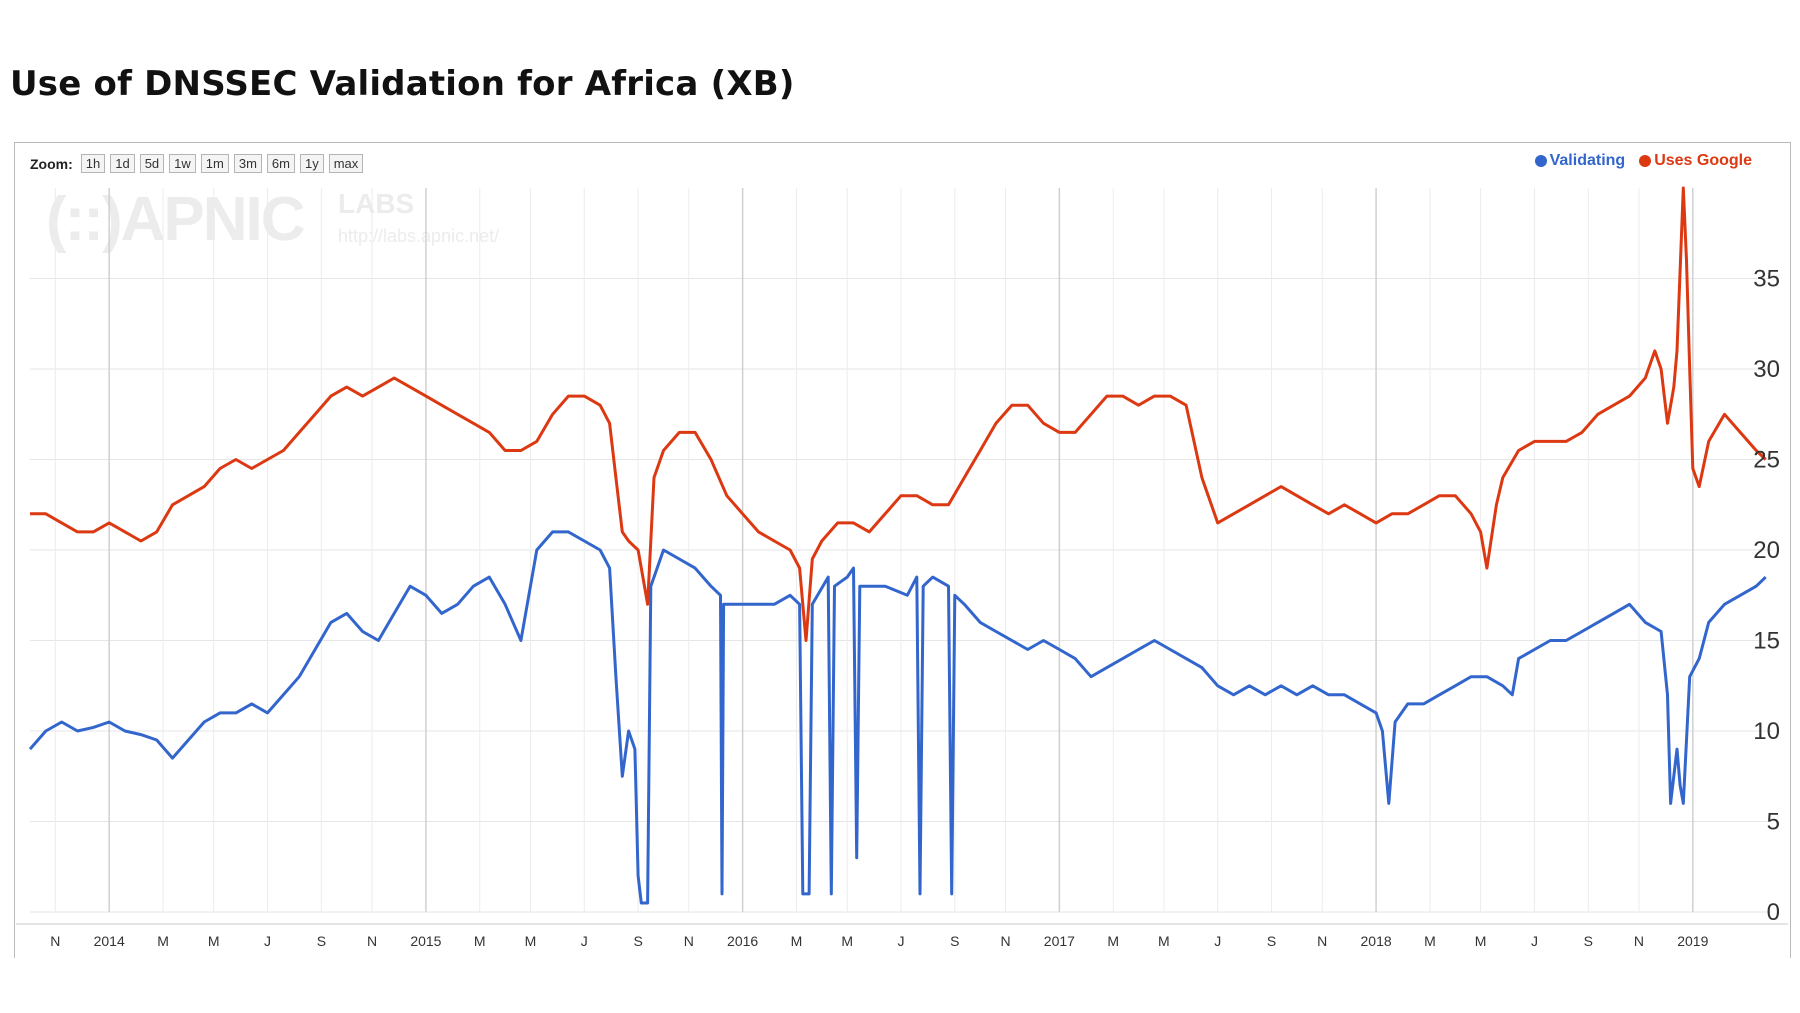 The width and height of the screenshot is (1800, 1013). I want to click on zoom-bar: Zoom: 1h 1d 5d 1w 1m 3m 6m 1y max, so click(197, 163).